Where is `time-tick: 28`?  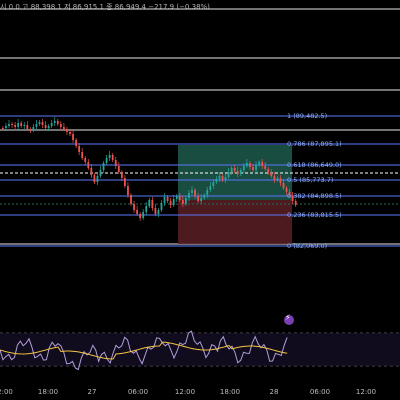 time-tick: 28 is located at coordinates (274, 392).